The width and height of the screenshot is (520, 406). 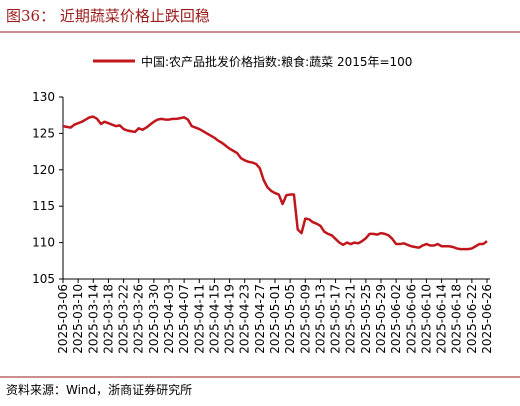 What do you see at coordinates (366, 319) in the screenshot?
I see `x-tick-label: 2025-05-25` at bounding box center [366, 319].